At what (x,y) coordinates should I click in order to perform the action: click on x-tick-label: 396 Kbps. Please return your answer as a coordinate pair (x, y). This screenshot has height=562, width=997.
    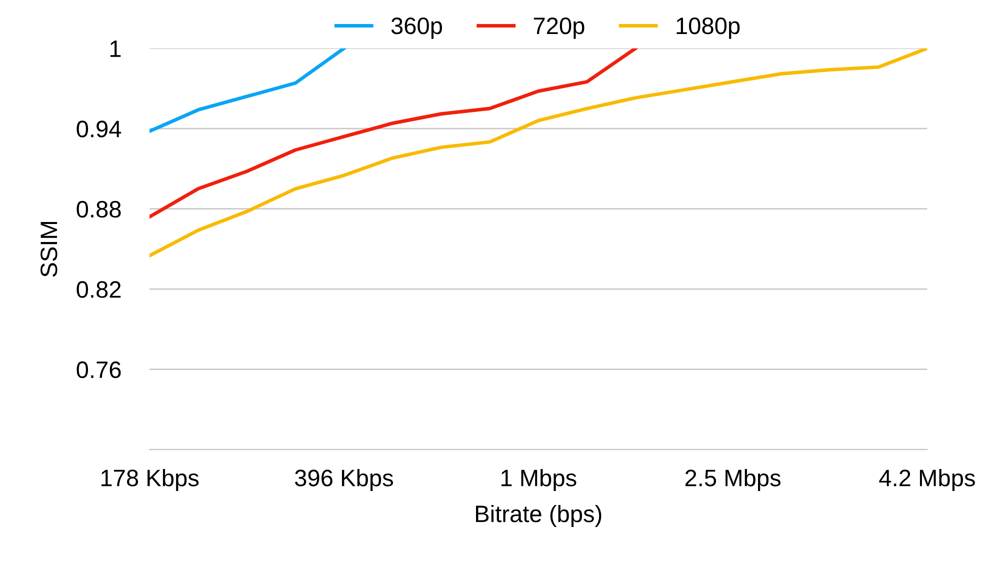
    Looking at the image, I should click on (343, 480).